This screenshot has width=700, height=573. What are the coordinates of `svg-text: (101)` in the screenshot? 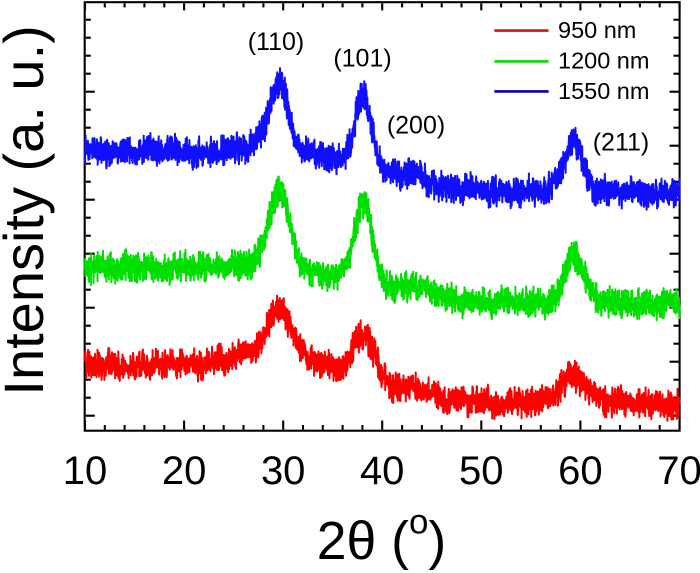 It's located at (362, 59).